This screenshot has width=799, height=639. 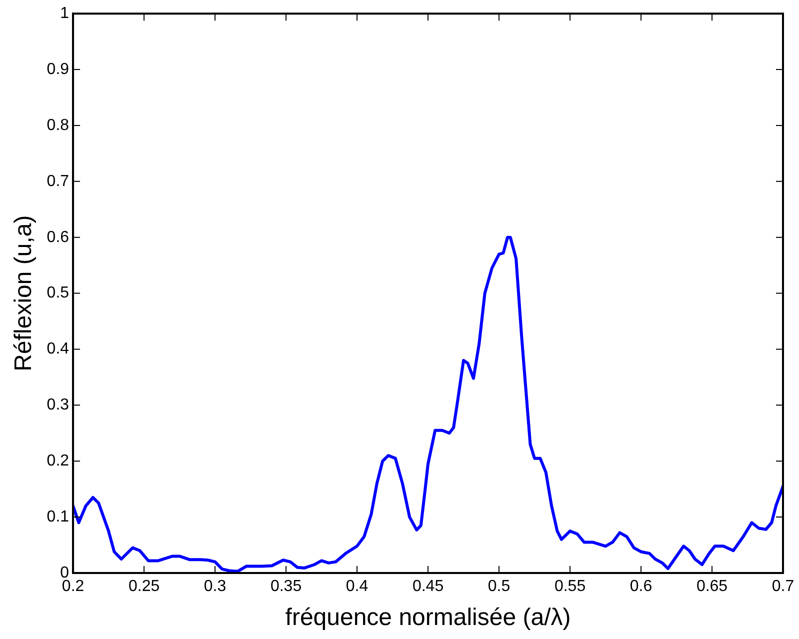 I want to click on y-tick-label: 0.9, so click(x=58, y=69).